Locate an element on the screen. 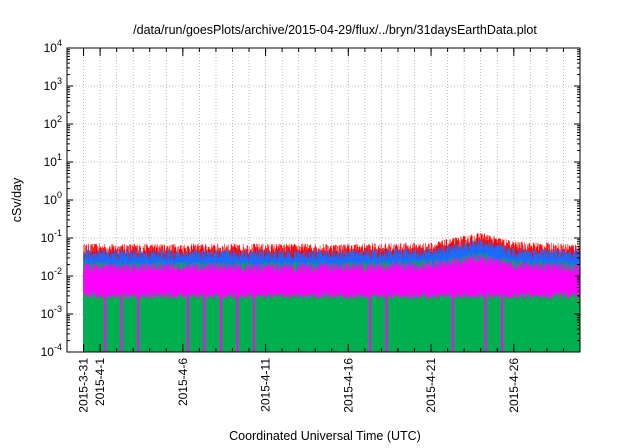  y-tick-label: 10¹ is located at coordinates (53, 160).